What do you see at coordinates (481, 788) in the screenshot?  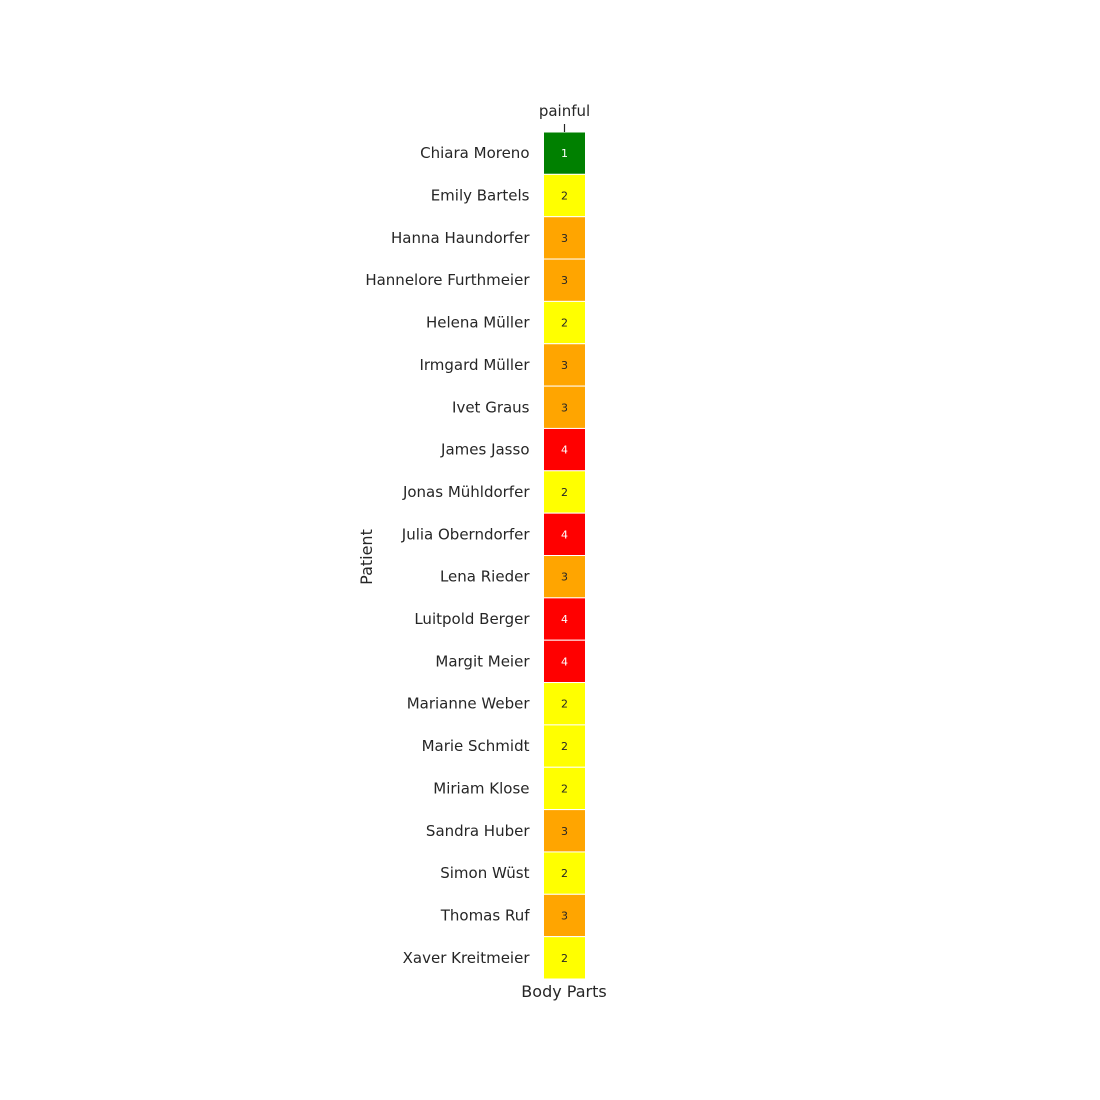 I see `row-tick-label: Miriam Klose` at bounding box center [481, 788].